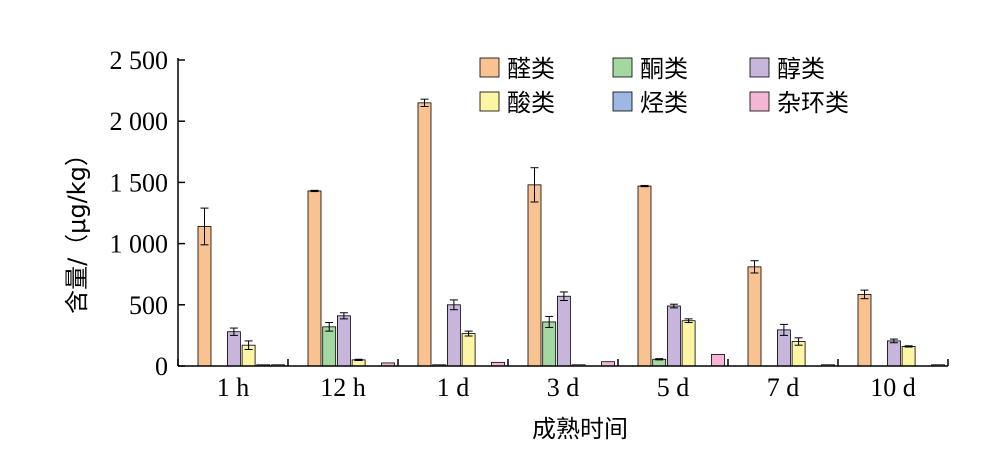 The width and height of the screenshot is (985, 454). What do you see at coordinates (673, 387) in the screenshot?
I see `x-tick-label: 5 d` at bounding box center [673, 387].